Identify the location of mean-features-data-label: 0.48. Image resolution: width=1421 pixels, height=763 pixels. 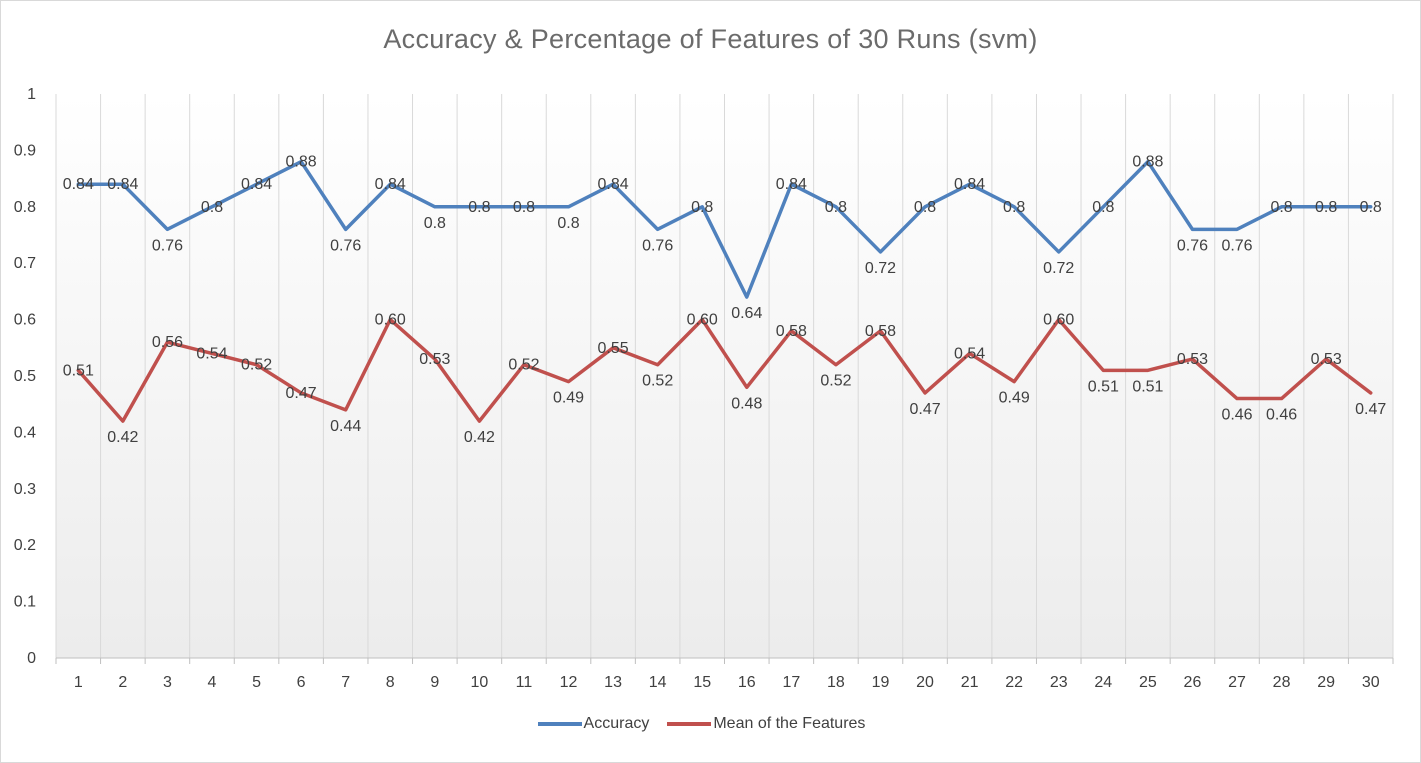
(746, 403).